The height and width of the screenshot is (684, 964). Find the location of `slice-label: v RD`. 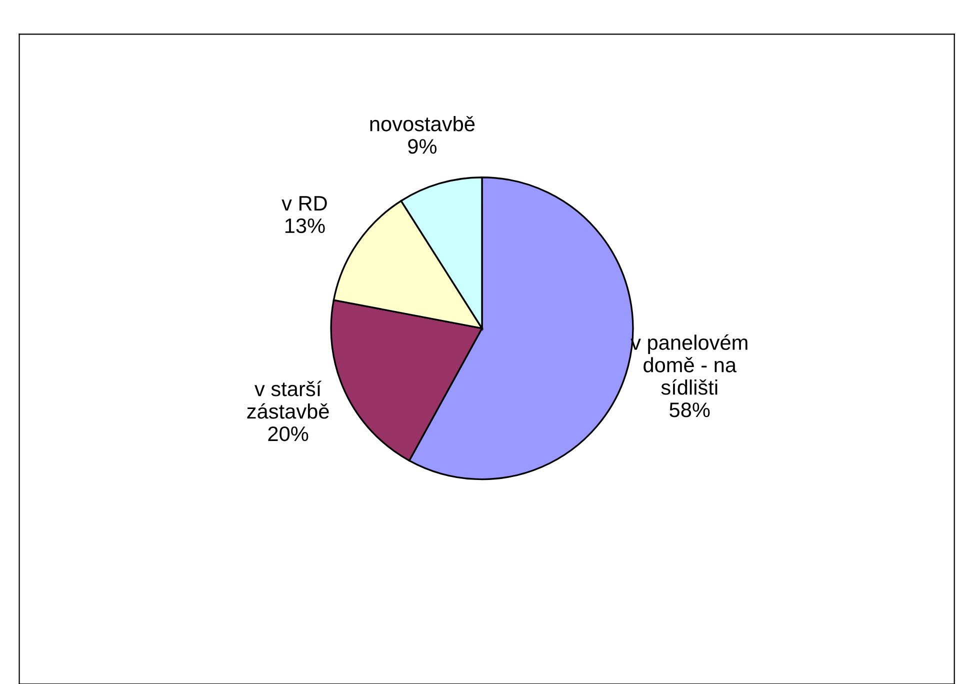

slice-label: v RD is located at coordinates (304, 203).